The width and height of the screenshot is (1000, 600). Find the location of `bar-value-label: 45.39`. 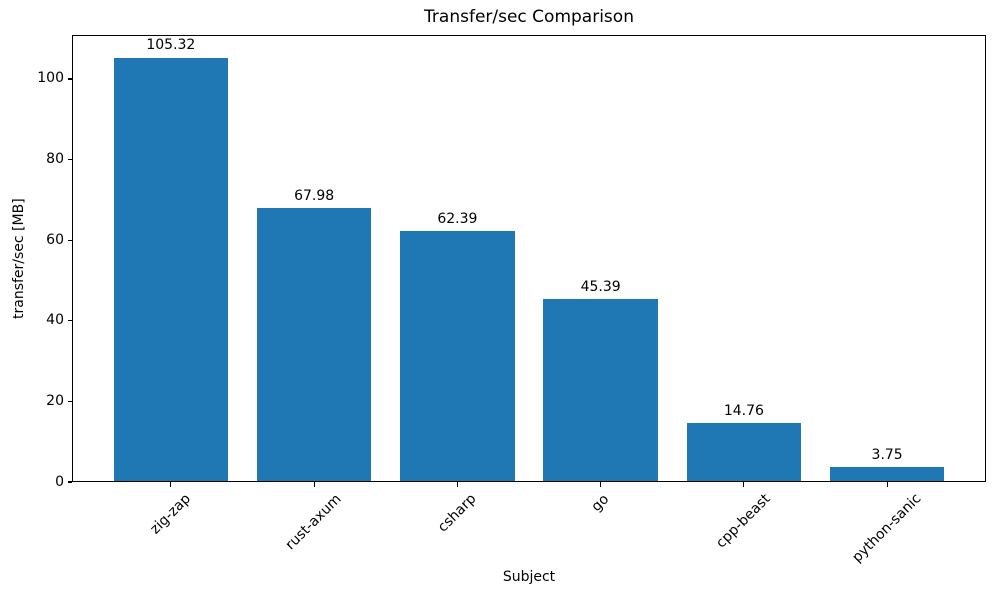

bar-value-label: 45.39 is located at coordinates (600, 287).